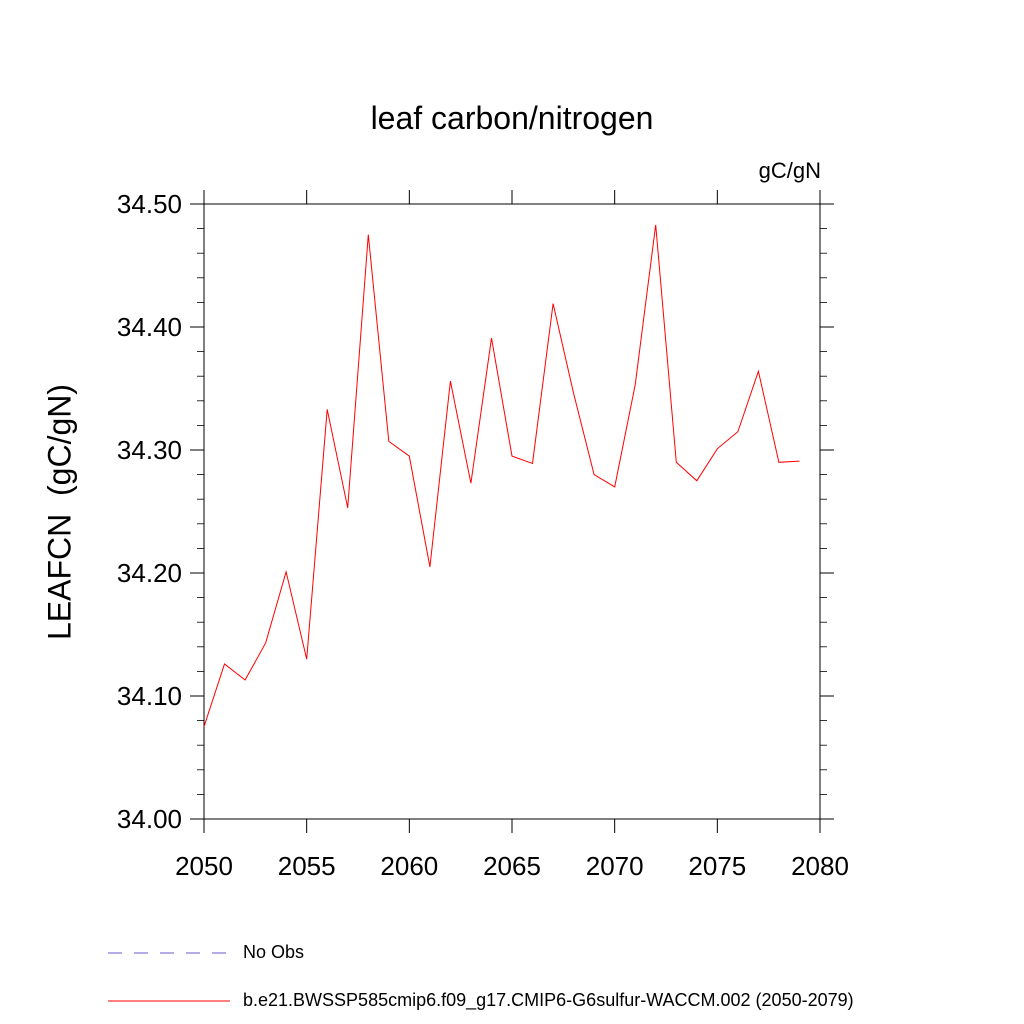 The height and width of the screenshot is (1024, 1024). What do you see at coordinates (307, 866) in the screenshot?
I see `x-tick-label: 2055` at bounding box center [307, 866].